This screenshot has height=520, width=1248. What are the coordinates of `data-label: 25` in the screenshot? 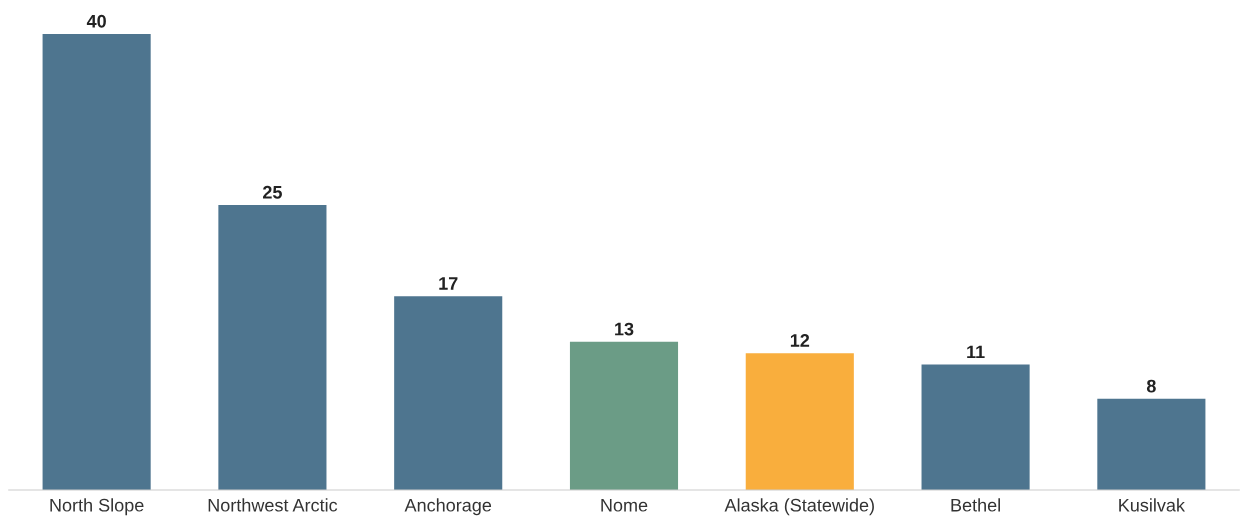 It's located at (272, 192).